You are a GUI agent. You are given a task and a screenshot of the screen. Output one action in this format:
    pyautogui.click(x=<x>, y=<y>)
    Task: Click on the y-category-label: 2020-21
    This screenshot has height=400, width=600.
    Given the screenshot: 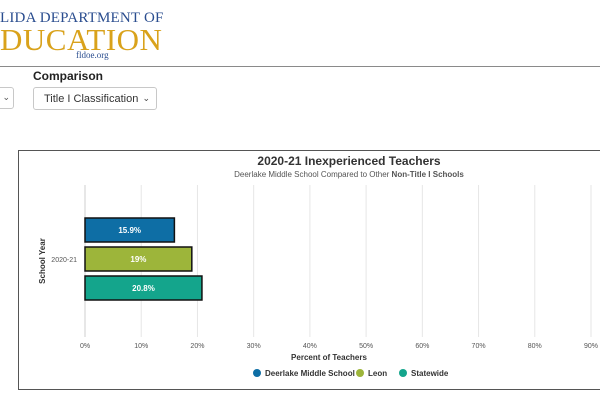 What is the action you would take?
    pyautogui.click(x=64, y=260)
    